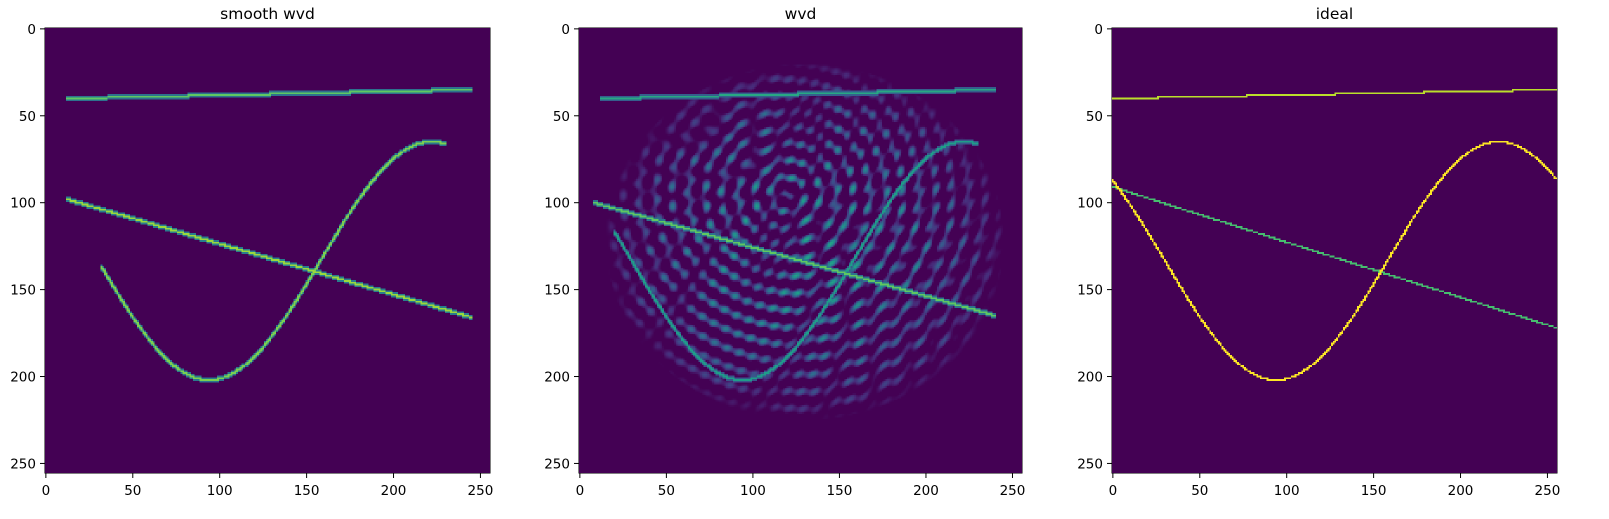 The width and height of the screenshot is (1609, 519). What do you see at coordinates (267, 14) in the screenshot?
I see `subplot-title: smooth wvd` at bounding box center [267, 14].